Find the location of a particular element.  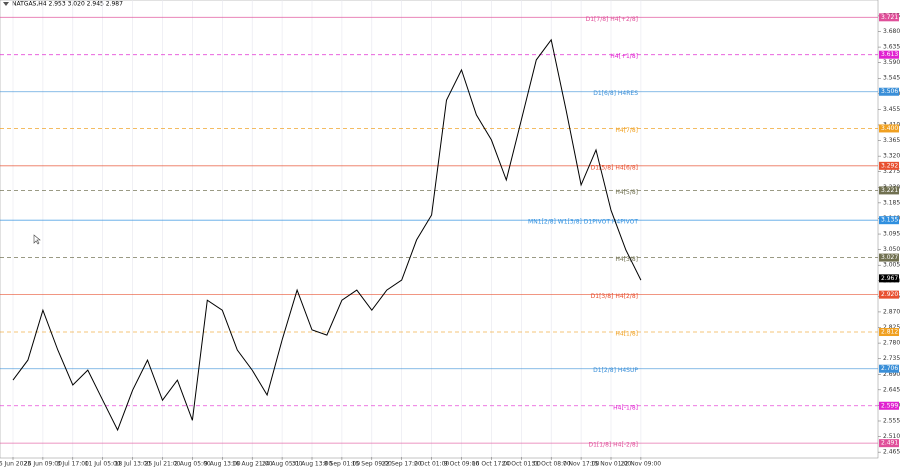

price-tag-label: 2.706 is located at coordinates (889, 368).